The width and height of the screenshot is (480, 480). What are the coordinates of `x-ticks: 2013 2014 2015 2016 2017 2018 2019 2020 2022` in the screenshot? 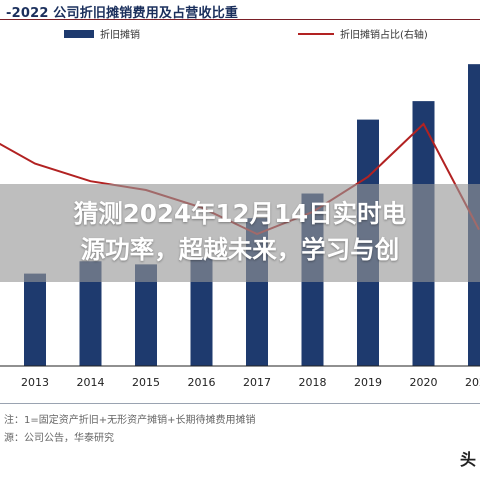 It's located at (250, 382).